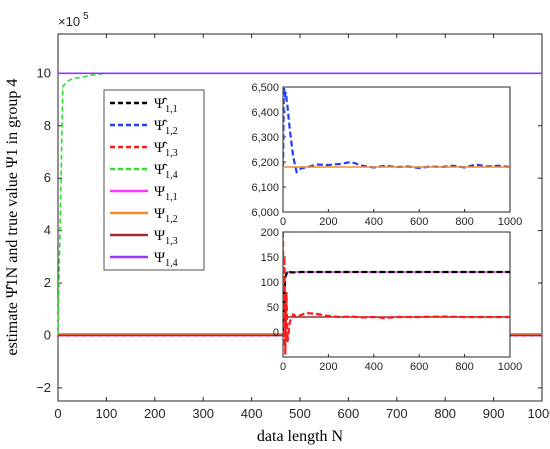  I want to click on inset-y-tick-label: 6,100, so click(265, 188).